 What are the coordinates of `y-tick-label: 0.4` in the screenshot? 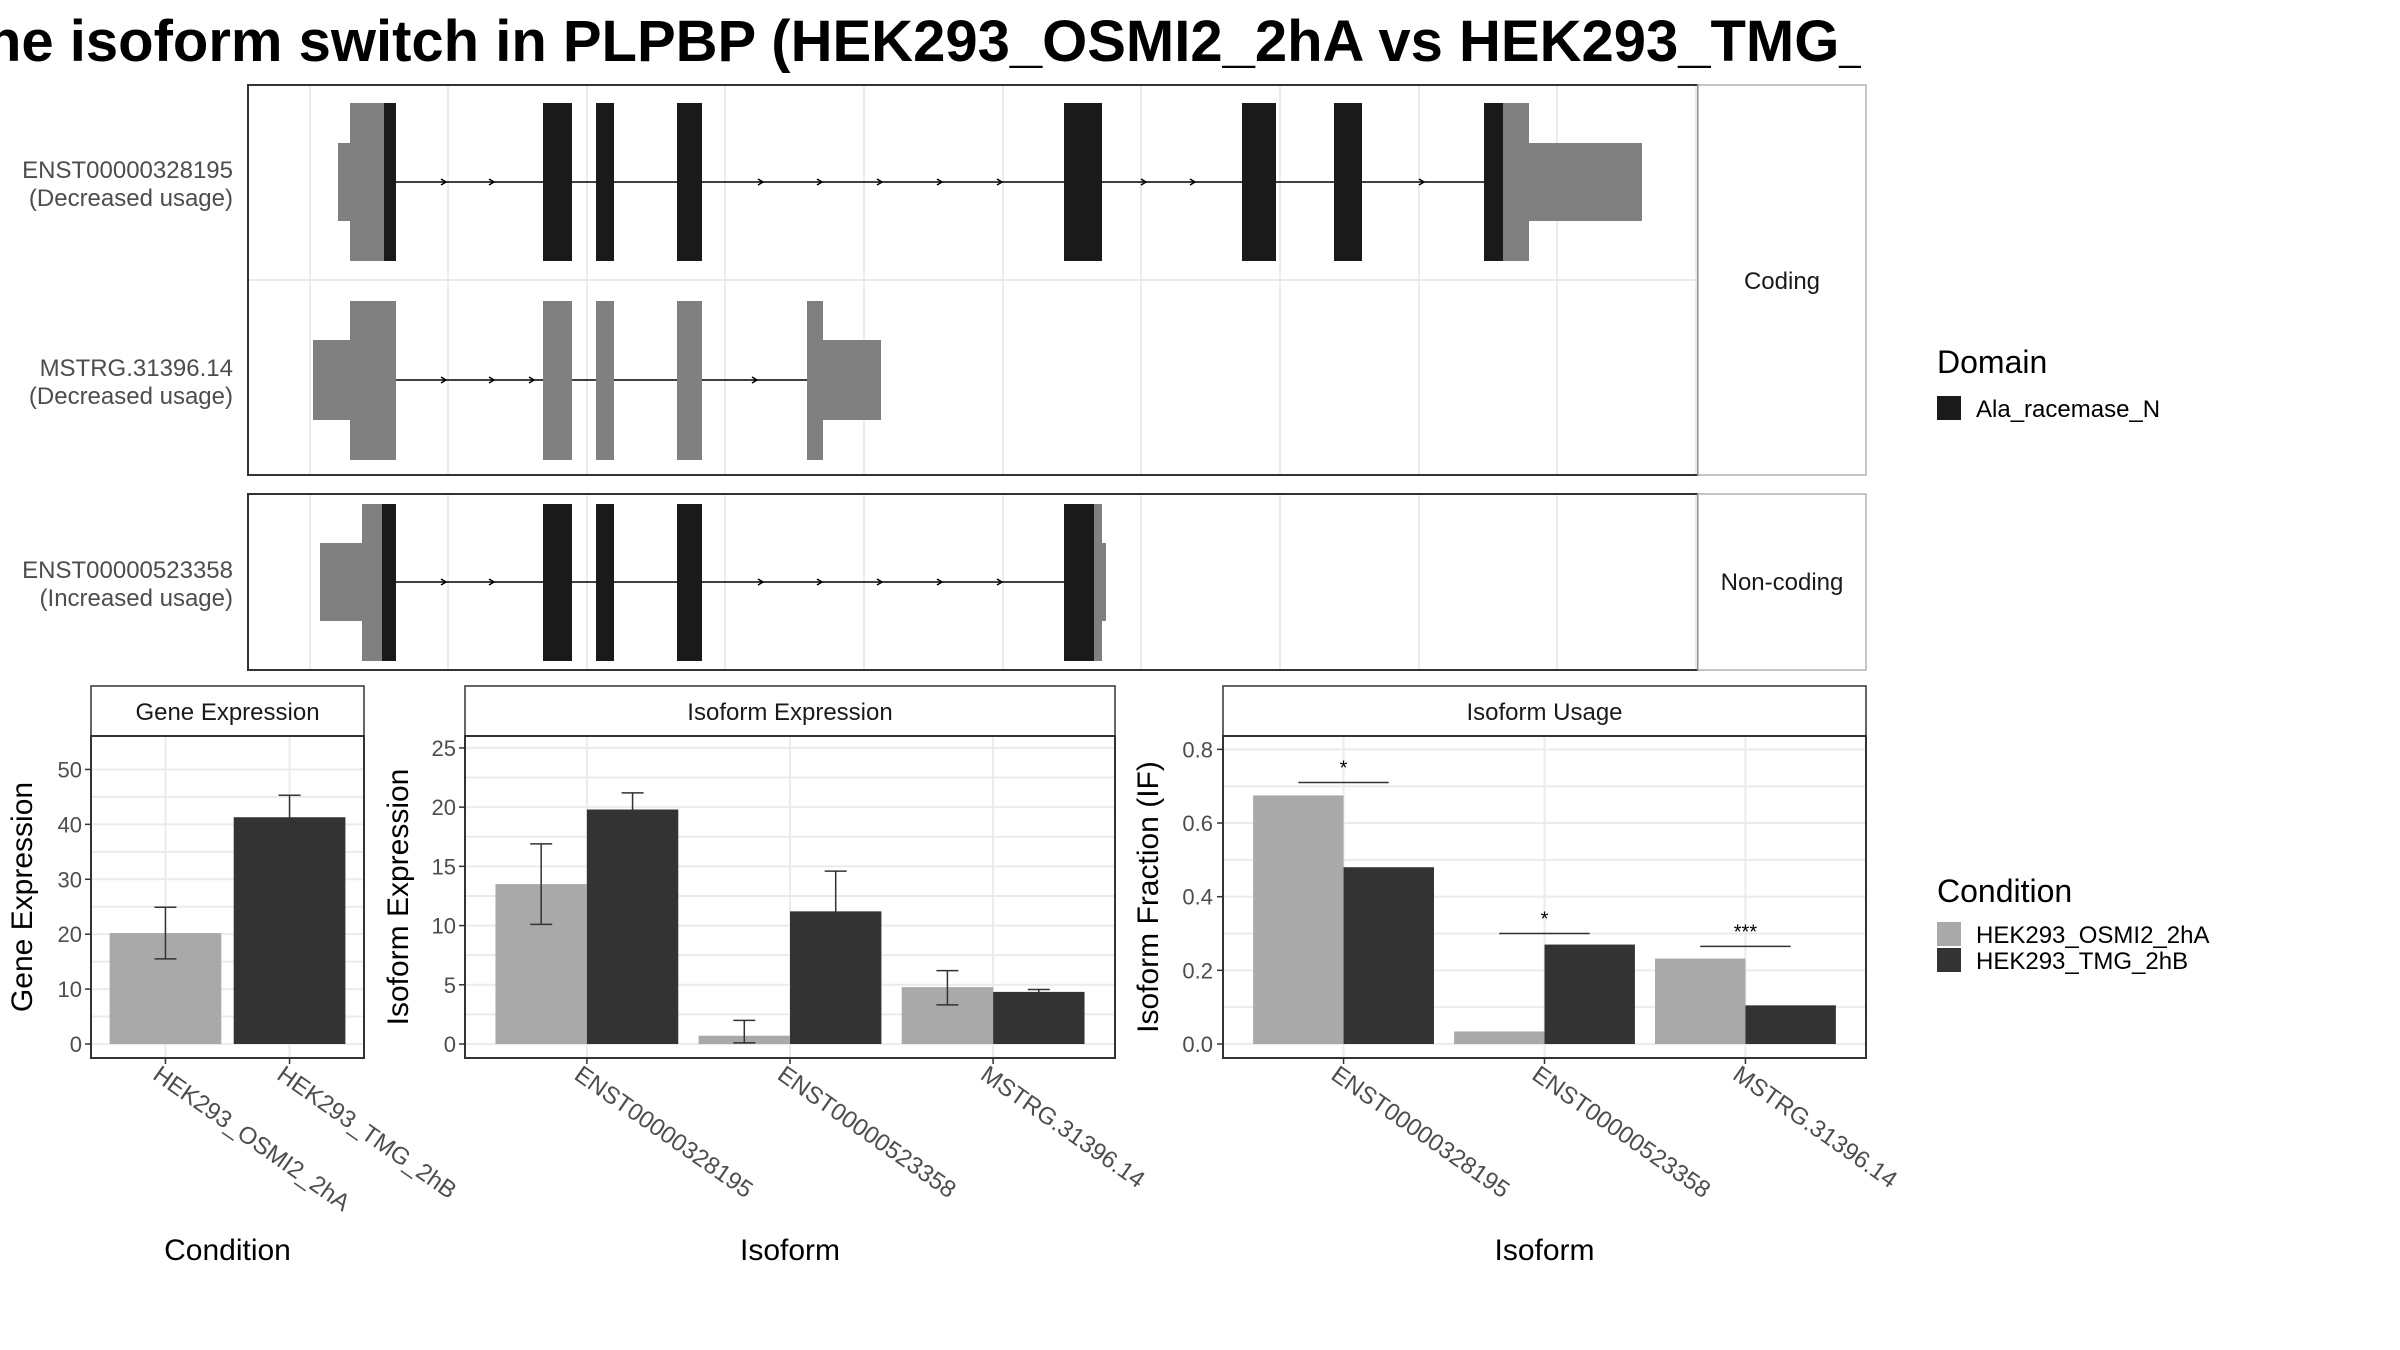 It's located at (1197, 897).